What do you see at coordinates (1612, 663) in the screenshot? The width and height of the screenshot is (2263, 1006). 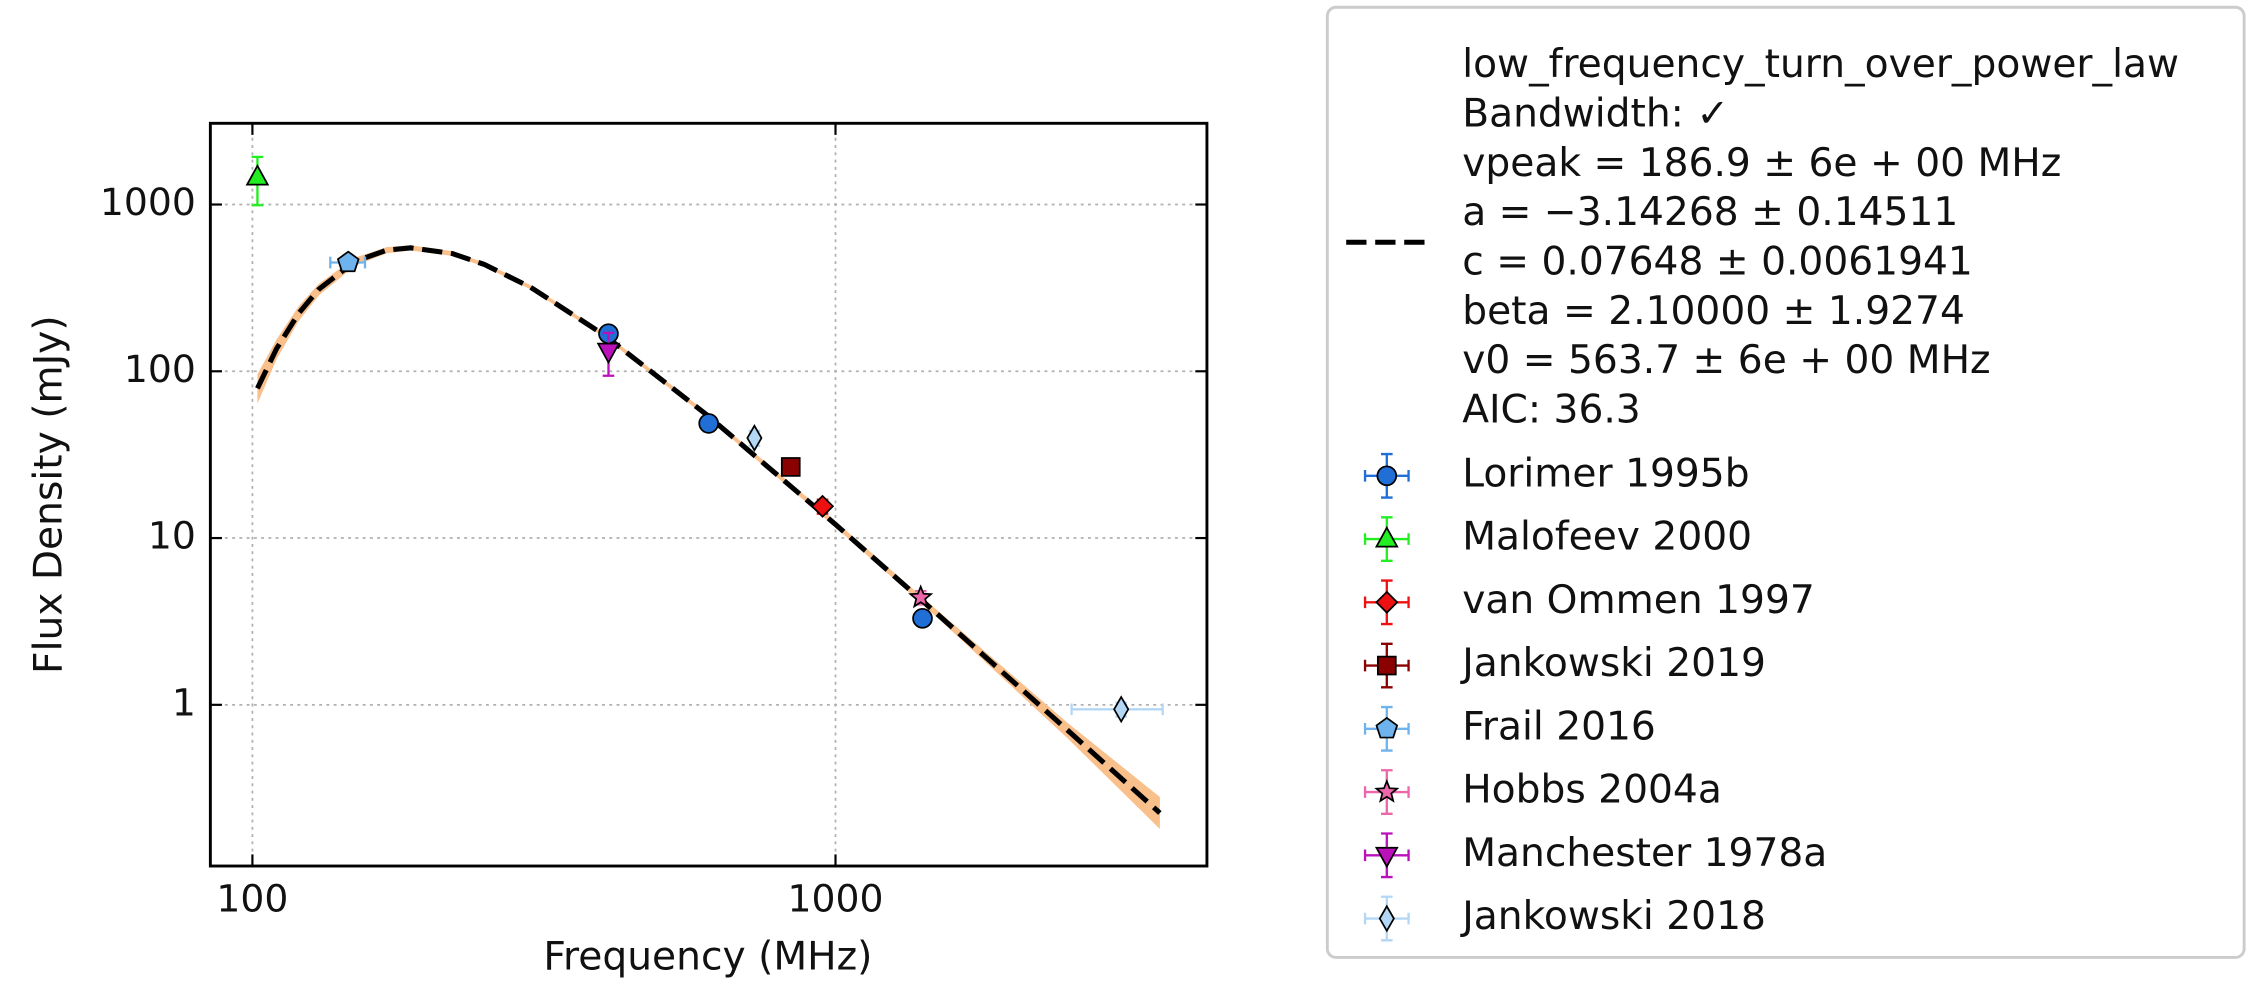 I see `legend-label: Jankowski 2019` at bounding box center [1612, 663].